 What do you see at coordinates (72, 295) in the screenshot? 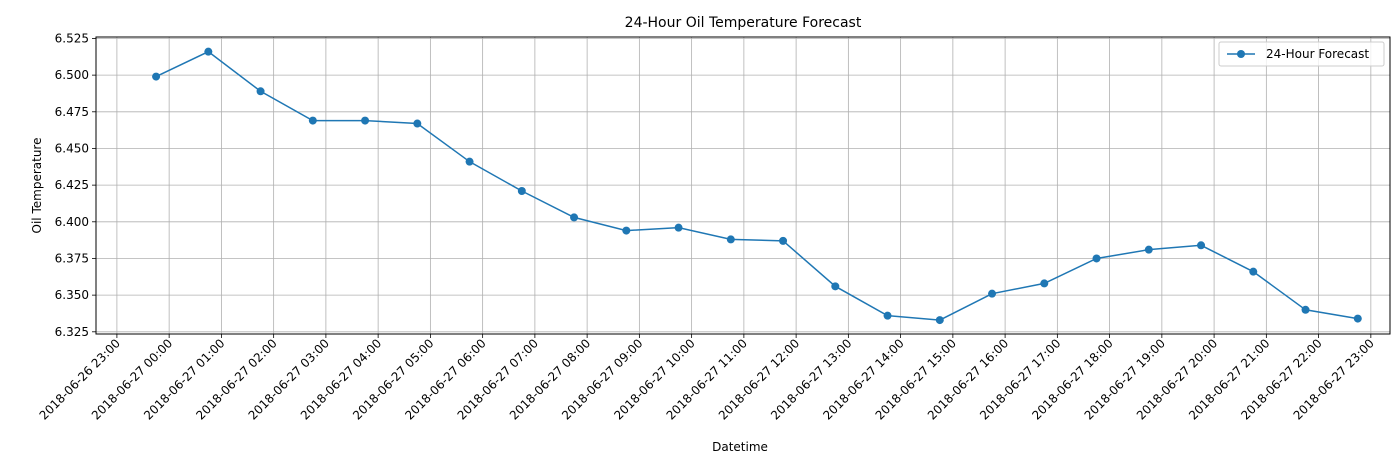
I see `y-tick-label: 6.350` at bounding box center [72, 295].